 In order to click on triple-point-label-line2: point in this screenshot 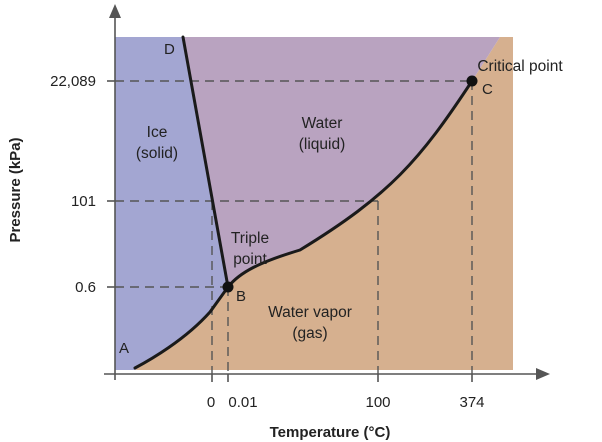, I will do `click(250, 259)`.